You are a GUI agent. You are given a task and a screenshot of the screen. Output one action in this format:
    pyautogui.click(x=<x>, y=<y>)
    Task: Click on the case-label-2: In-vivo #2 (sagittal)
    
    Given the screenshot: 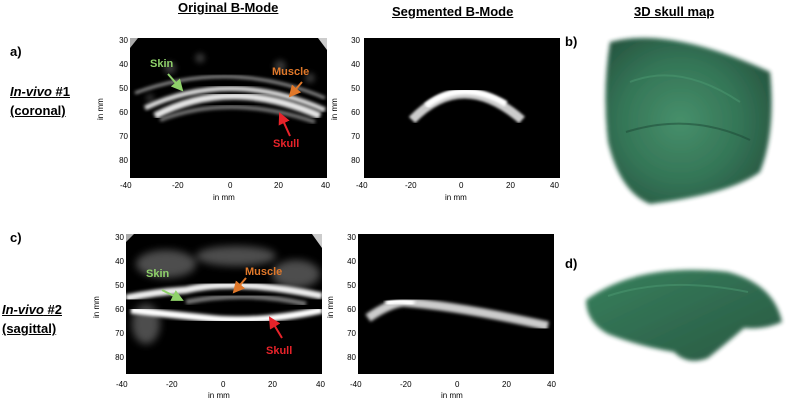 What is the action you would take?
    pyautogui.click(x=32, y=319)
    